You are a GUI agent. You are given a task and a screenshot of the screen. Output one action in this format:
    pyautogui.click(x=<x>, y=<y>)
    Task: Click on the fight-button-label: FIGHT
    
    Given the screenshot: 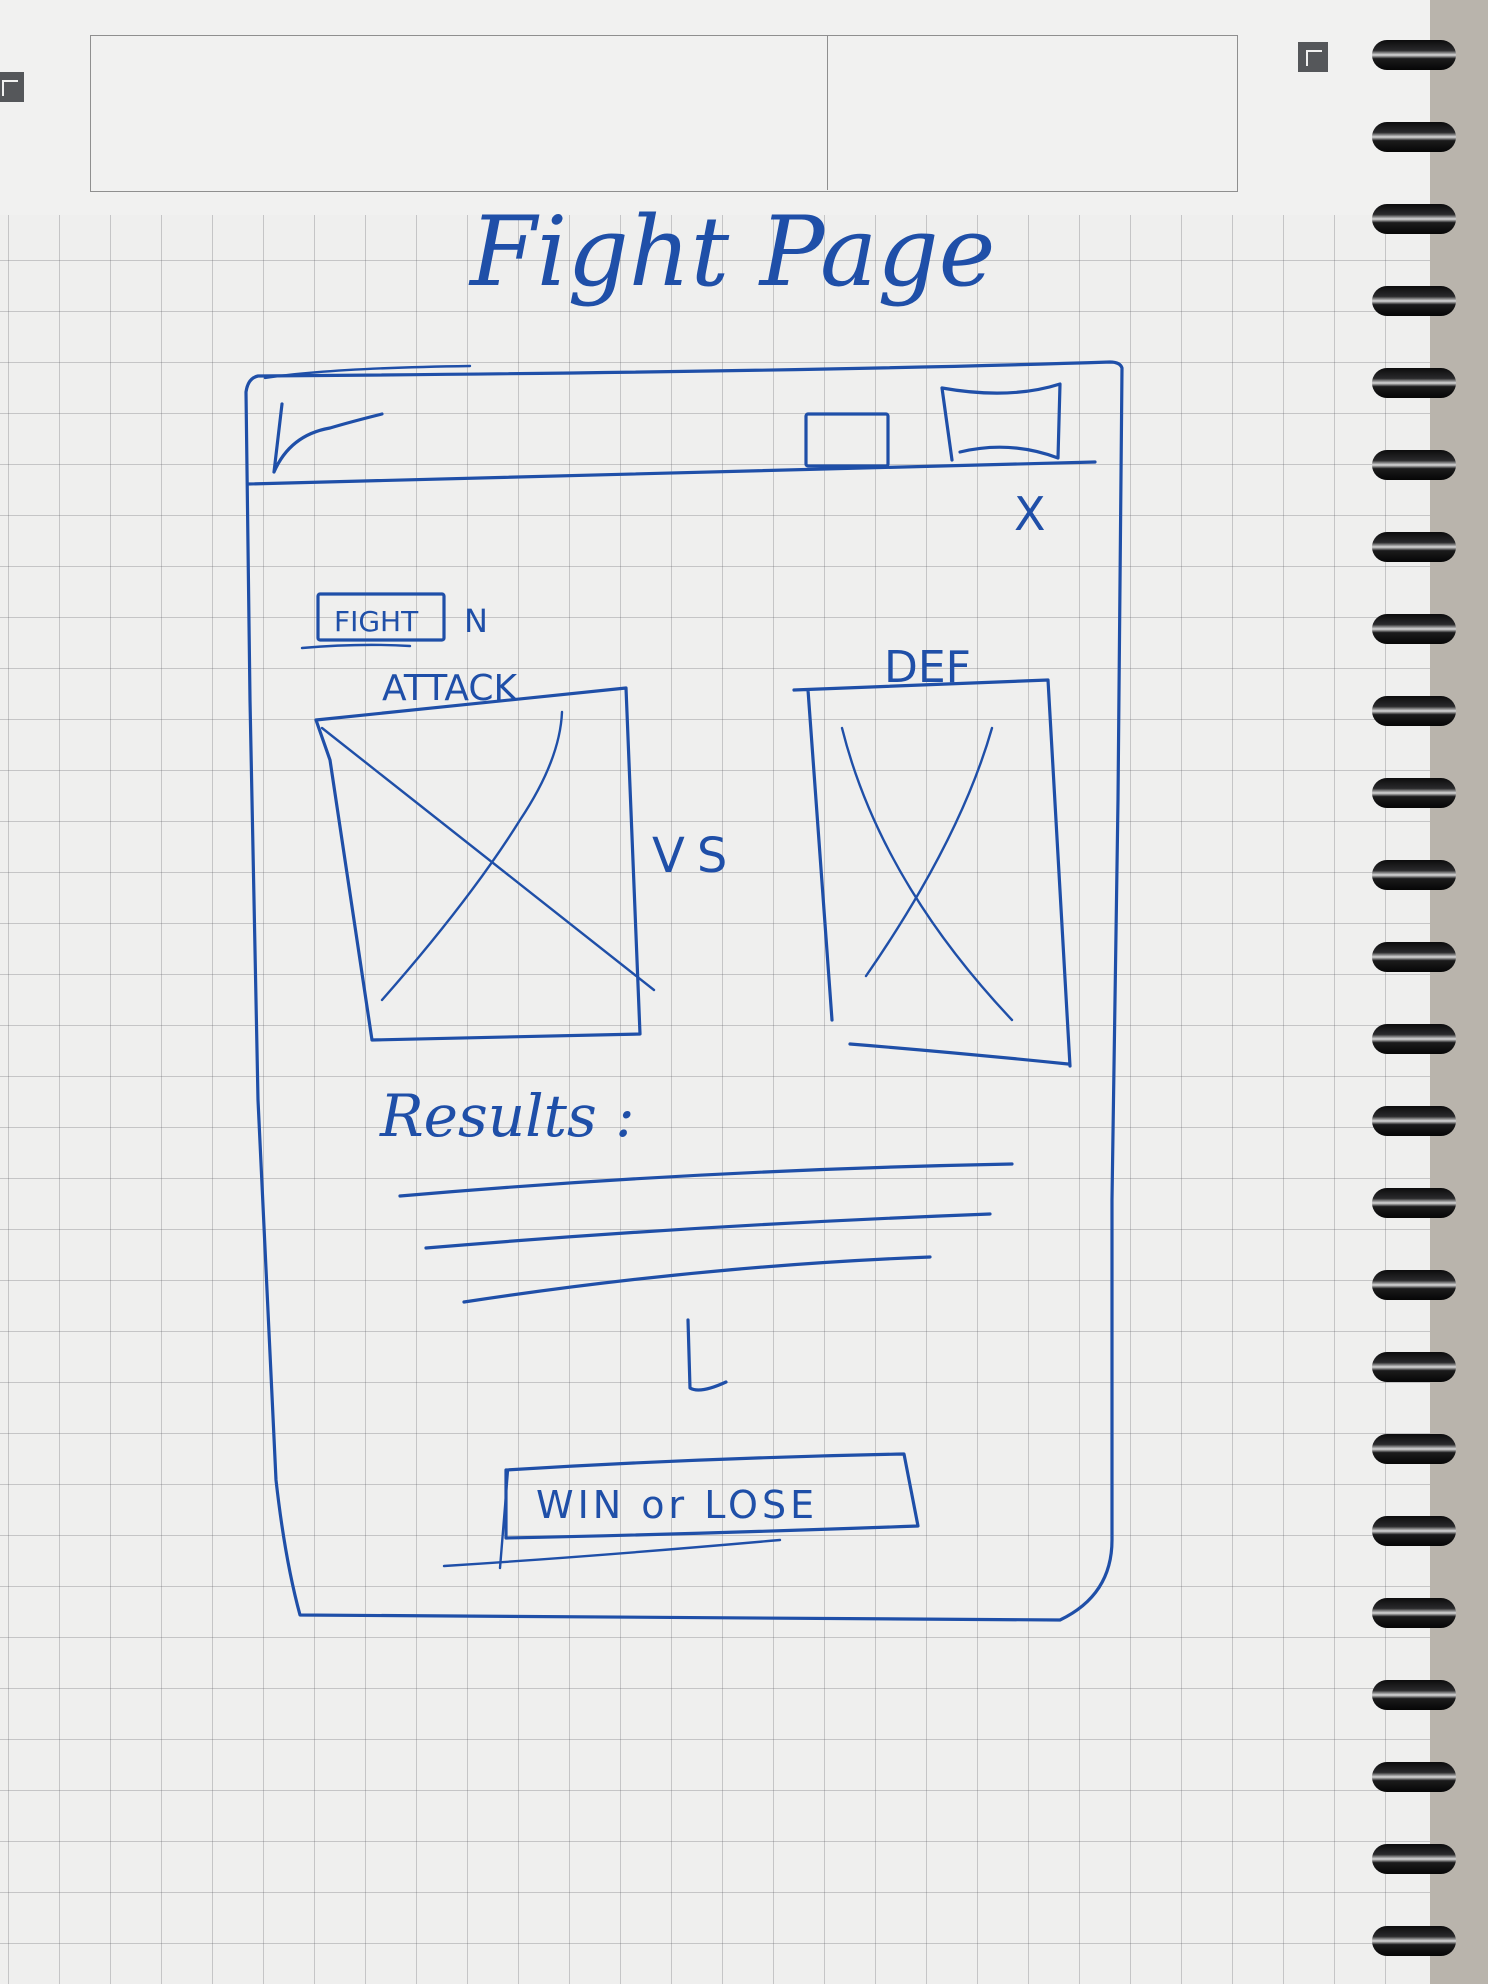 What is the action you would take?
    pyautogui.click(x=376, y=621)
    